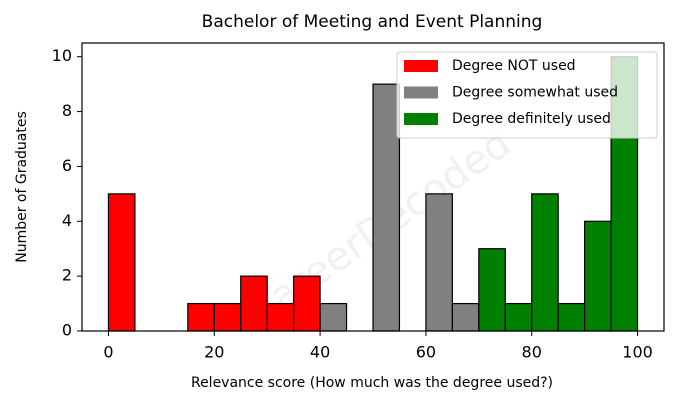  I want to click on legend-label: Degree definitely used, so click(531, 119).